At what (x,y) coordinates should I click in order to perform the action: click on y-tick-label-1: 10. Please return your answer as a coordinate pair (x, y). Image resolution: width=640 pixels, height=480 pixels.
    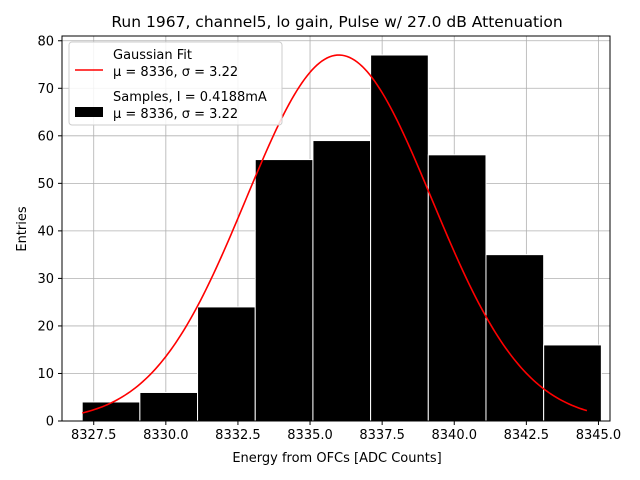
    Looking at the image, I should click on (45, 374).